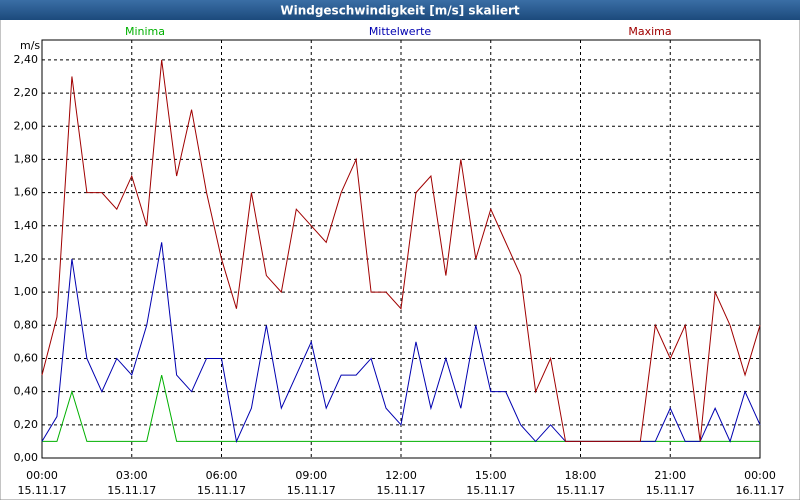  I want to click on y-tick-label: 1,00, so click(26, 291).